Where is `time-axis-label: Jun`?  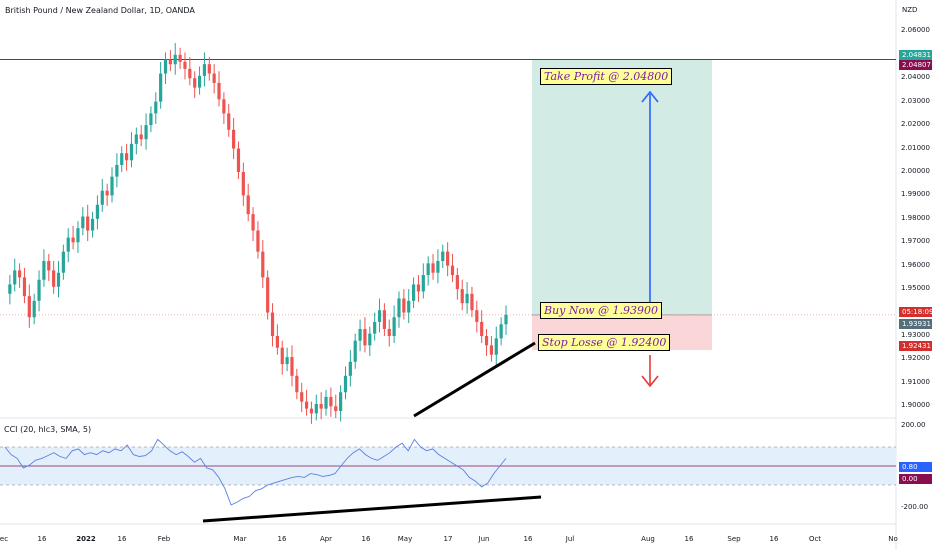 time-axis-label: Jun is located at coordinates (484, 539).